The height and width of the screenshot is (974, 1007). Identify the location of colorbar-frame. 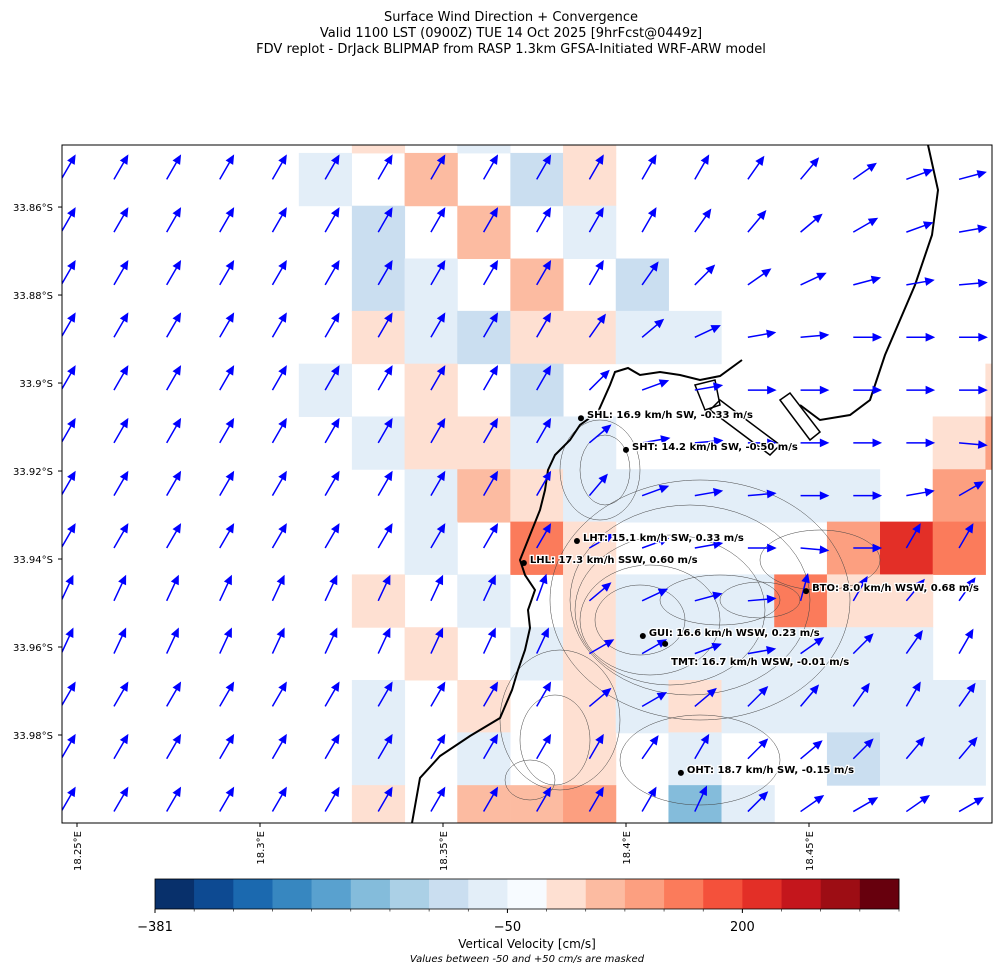
(527, 894).